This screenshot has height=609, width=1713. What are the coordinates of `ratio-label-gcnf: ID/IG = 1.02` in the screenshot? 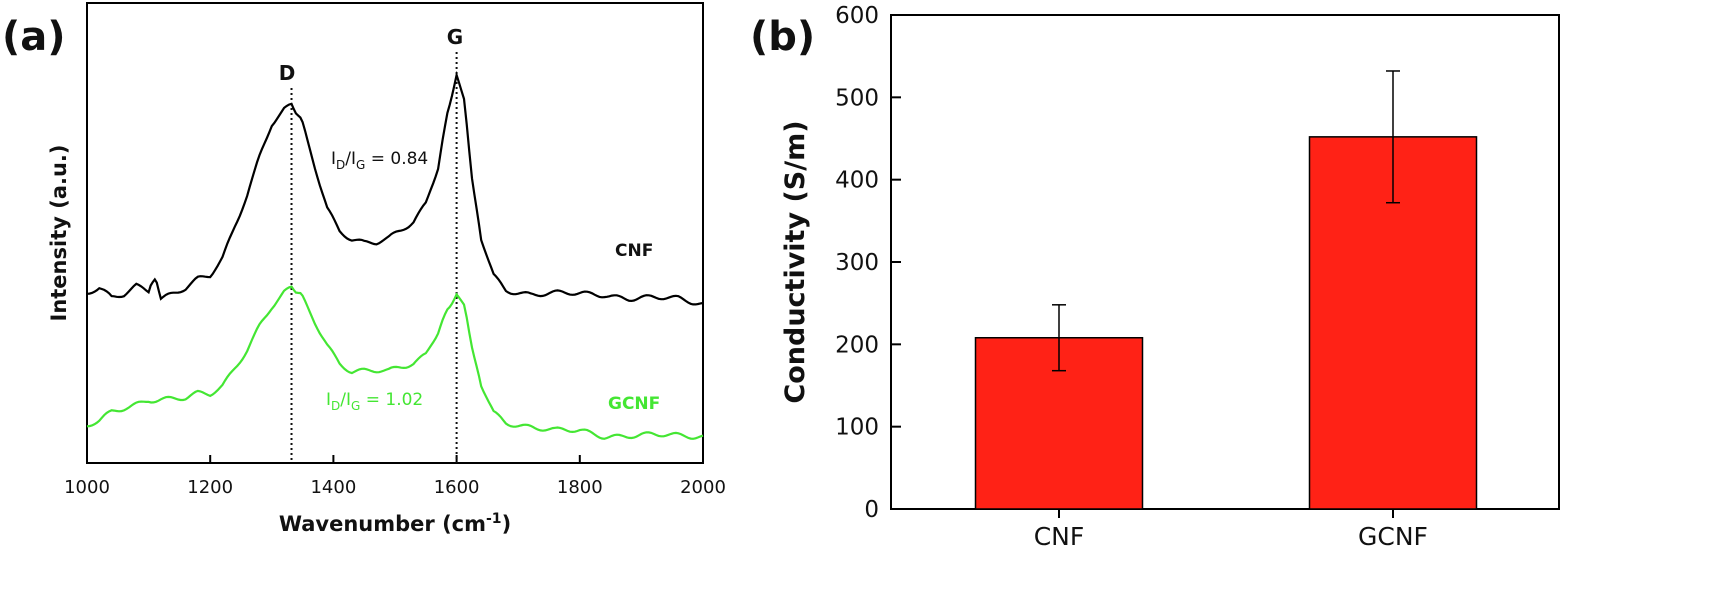 It's located at (374, 401).